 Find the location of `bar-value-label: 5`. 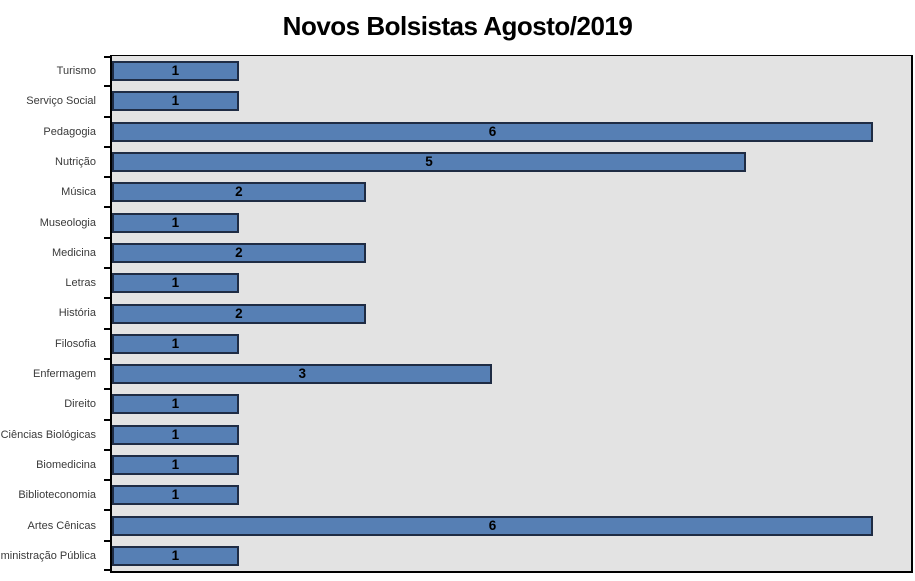

bar-value-label: 5 is located at coordinates (429, 162).